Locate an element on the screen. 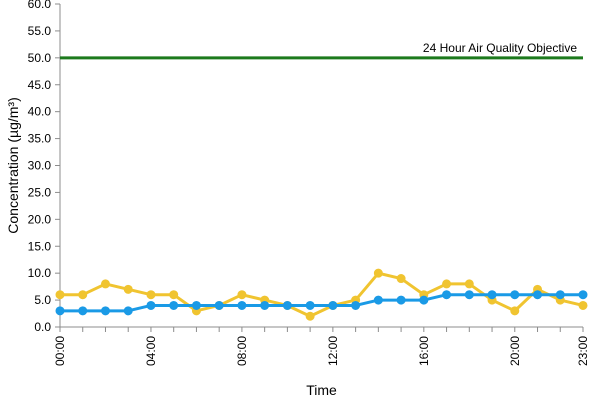 The image size is (600, 405). y-tick-label: 50.0 is located at coordinates (40, 58).